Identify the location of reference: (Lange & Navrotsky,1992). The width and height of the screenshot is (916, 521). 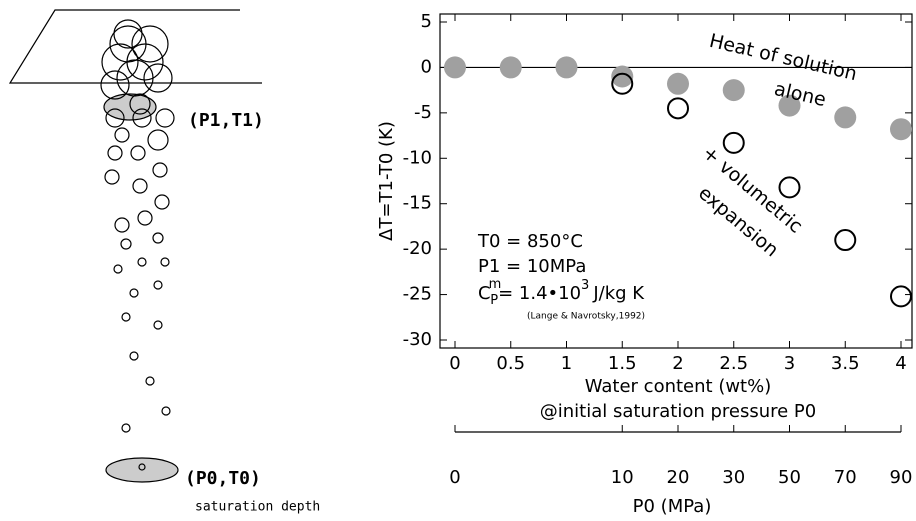
(586, 317).